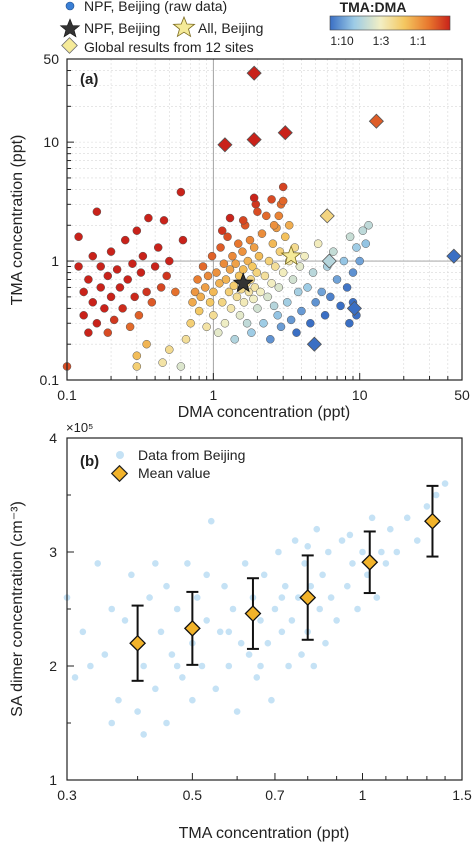 This screenshot has width=474, height=845. I want to click on x-tick-label: 10, so click(360, 395).